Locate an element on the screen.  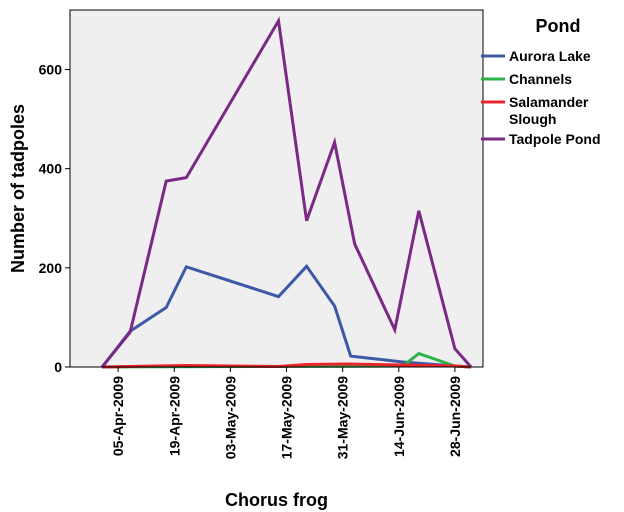
x-tick-label: 17-May-2009 is located at coordinates (287, 417).